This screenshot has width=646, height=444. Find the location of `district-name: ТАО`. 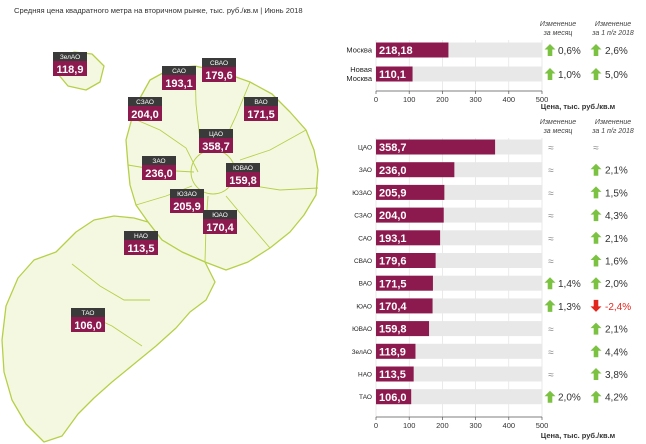

district-name: ТАО is located at coordinates (87, 313).